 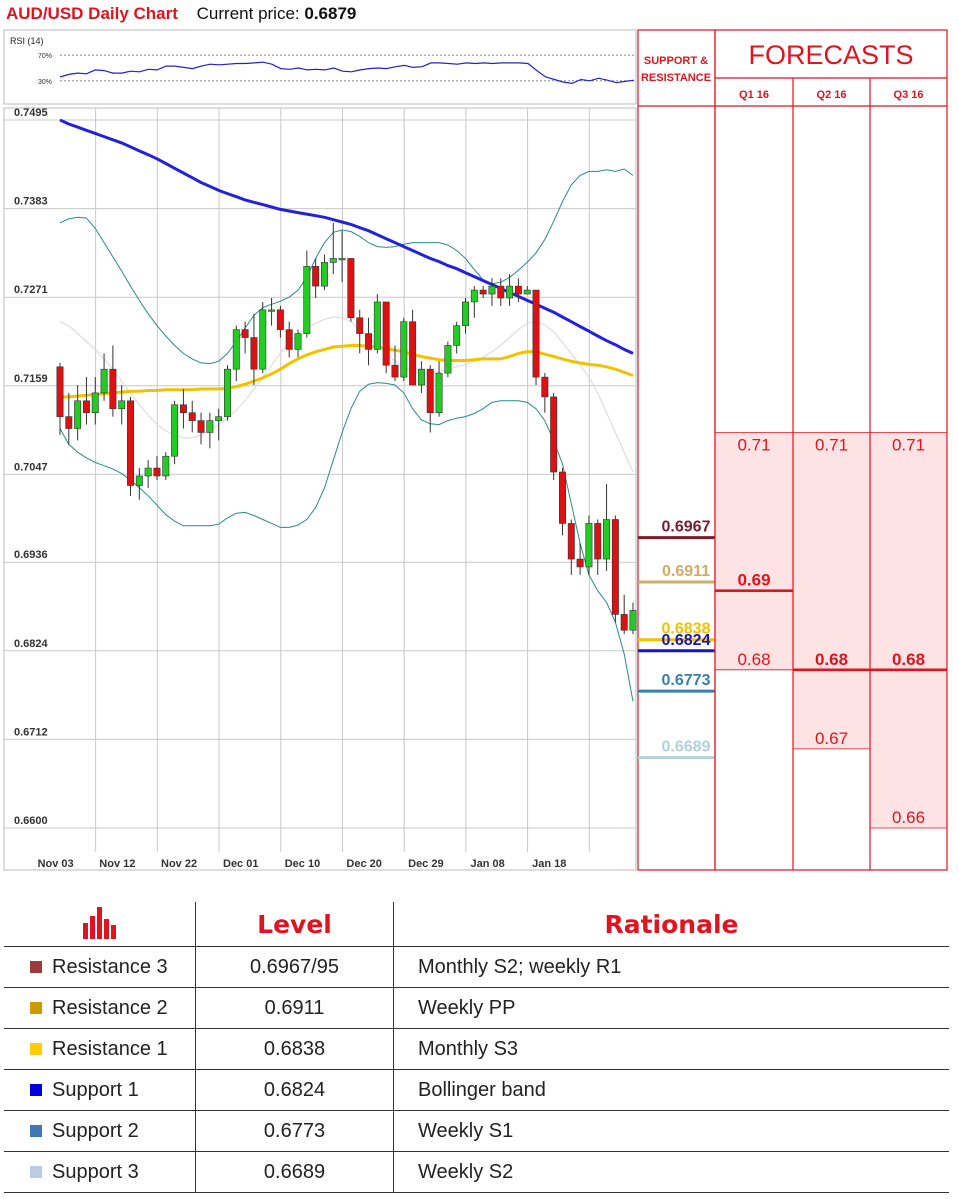 I want to click on rsi-panel: RSI (14) 70% 30%, so click(x=320, y=67).